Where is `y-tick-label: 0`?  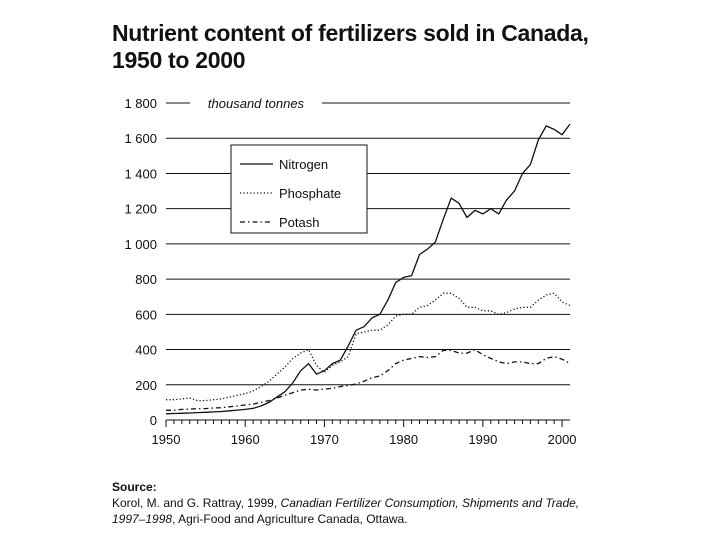 y-tick-label: 0 is located at coordinates (153, 420).